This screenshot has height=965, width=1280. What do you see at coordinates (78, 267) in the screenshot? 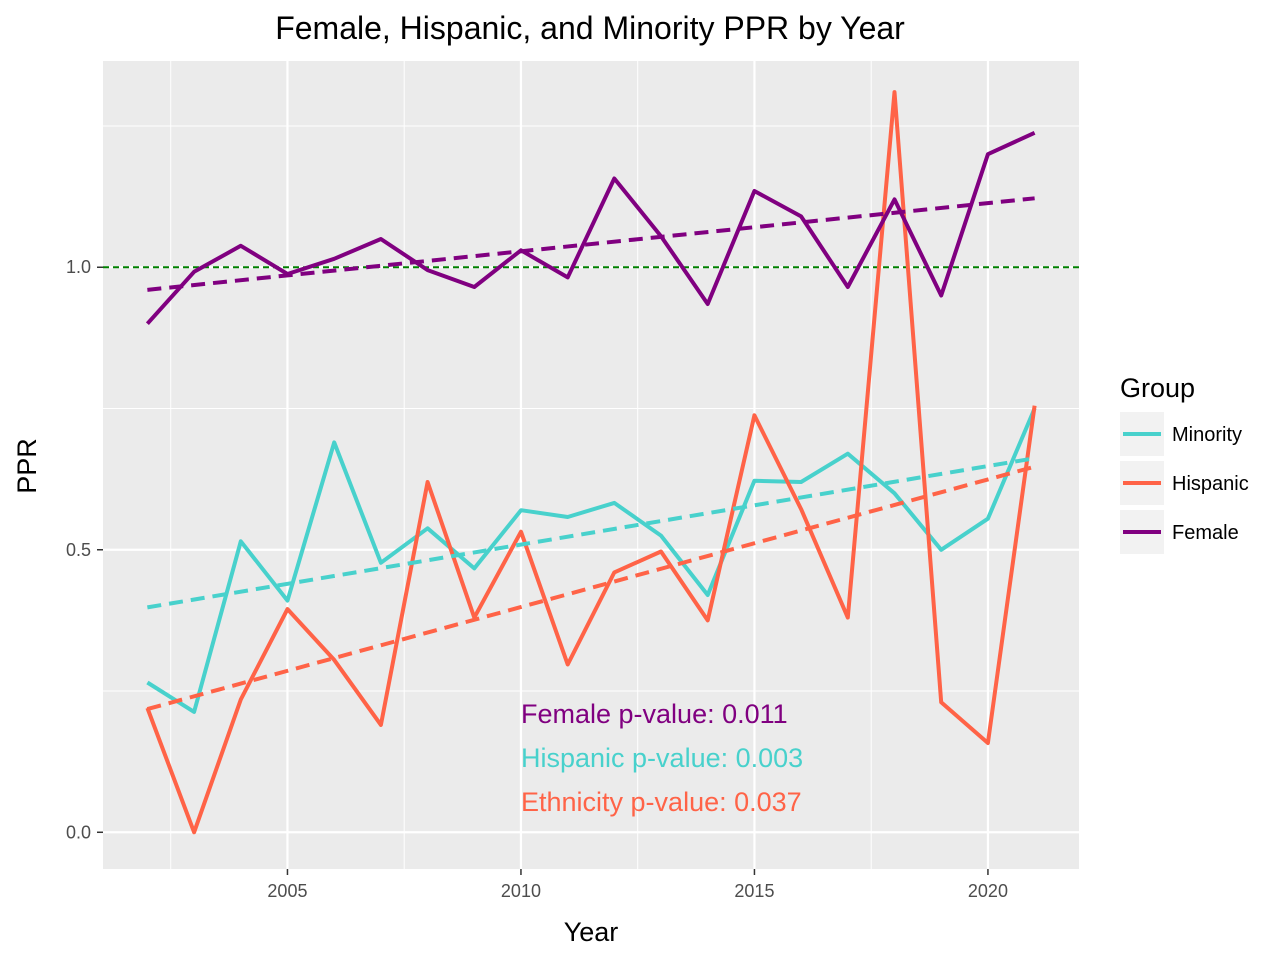
I see `y-tick-label: 1.0` at bounding box center [78, 267].